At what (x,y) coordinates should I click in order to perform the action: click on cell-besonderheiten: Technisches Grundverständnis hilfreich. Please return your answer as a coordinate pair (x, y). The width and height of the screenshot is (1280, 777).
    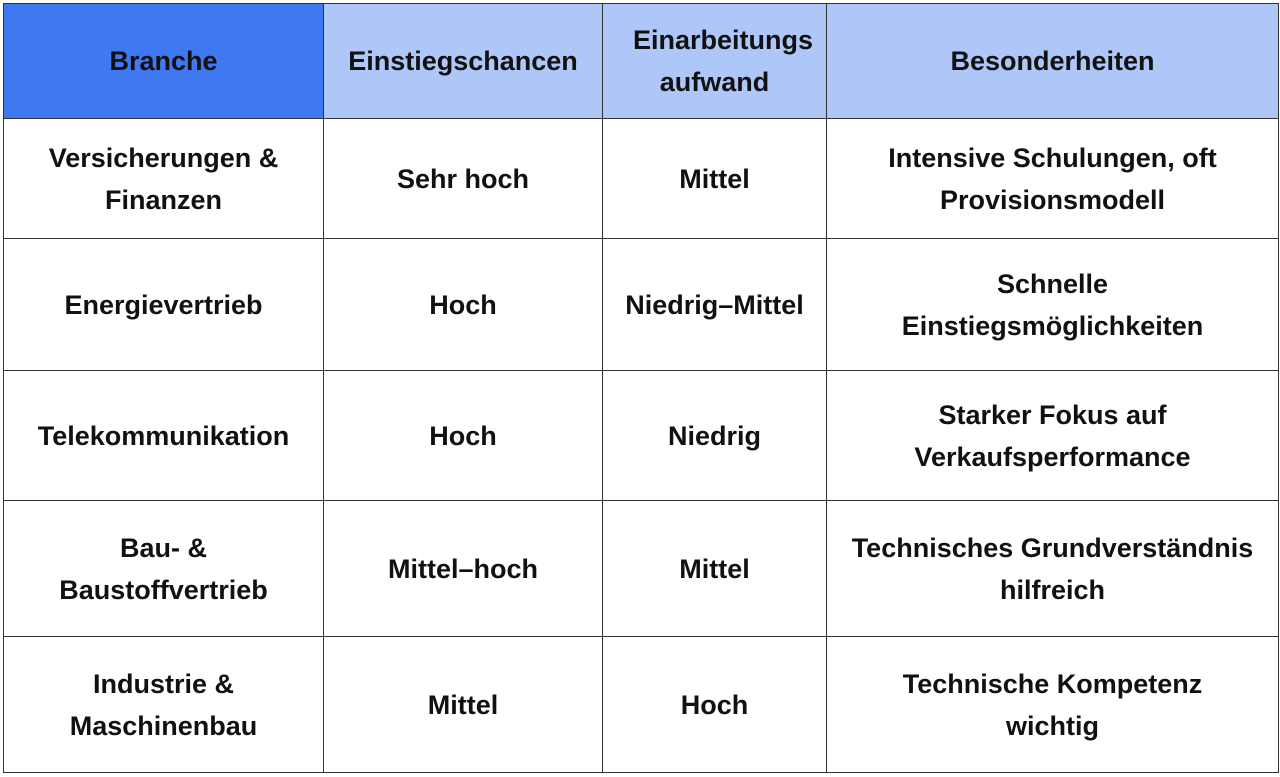
    Looking at the image, I should click on (1052, 568).